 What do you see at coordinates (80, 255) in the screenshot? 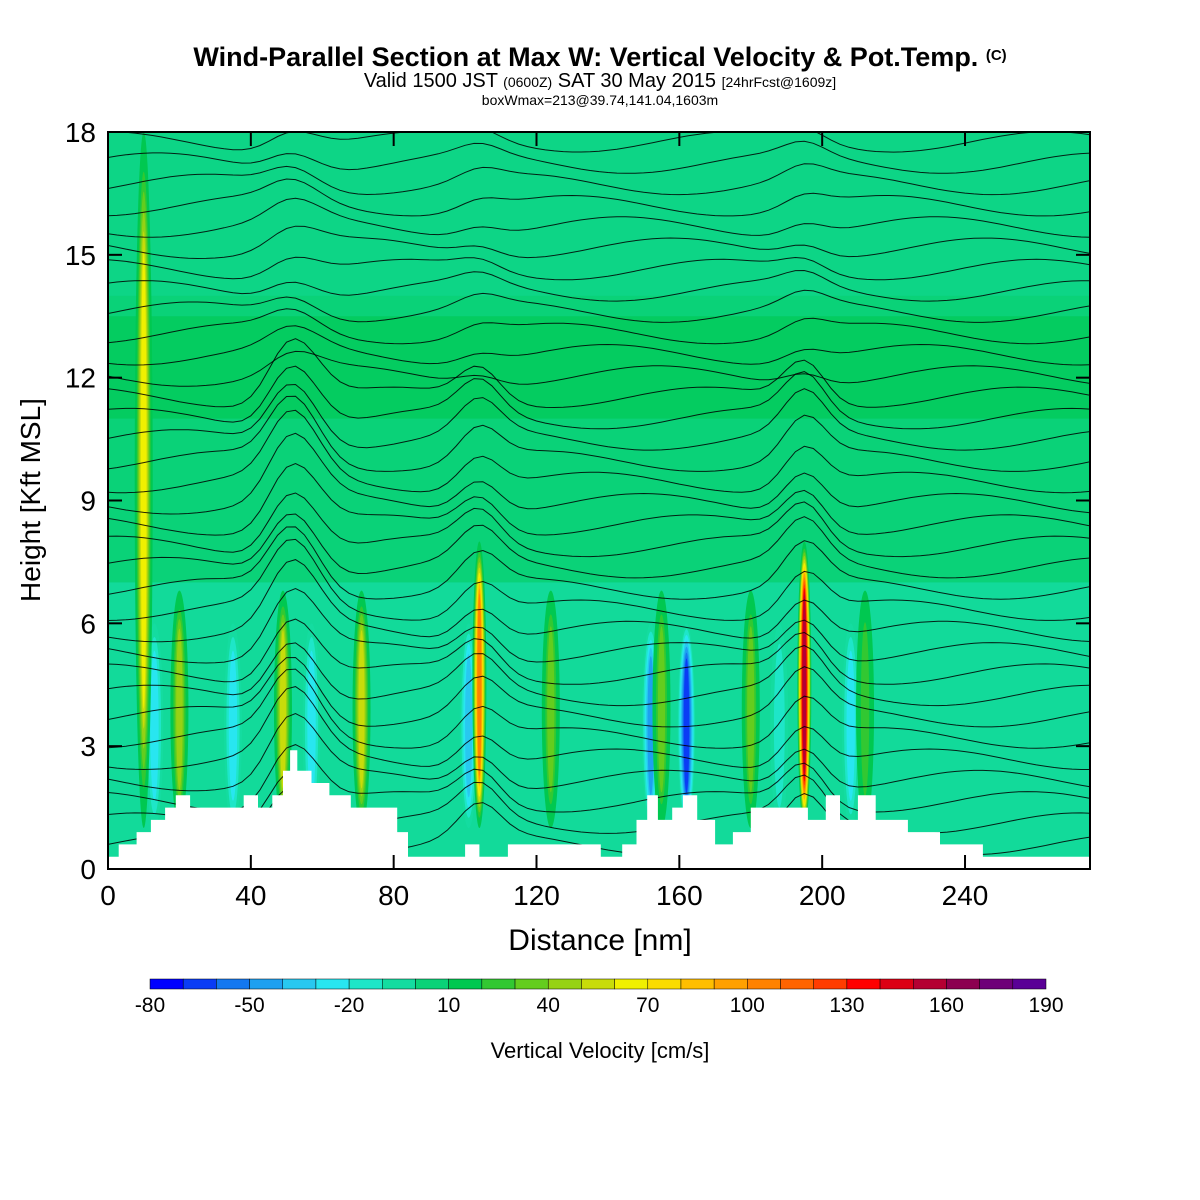
I see `y-tick-label: 15` at bounding box center [80, 255].